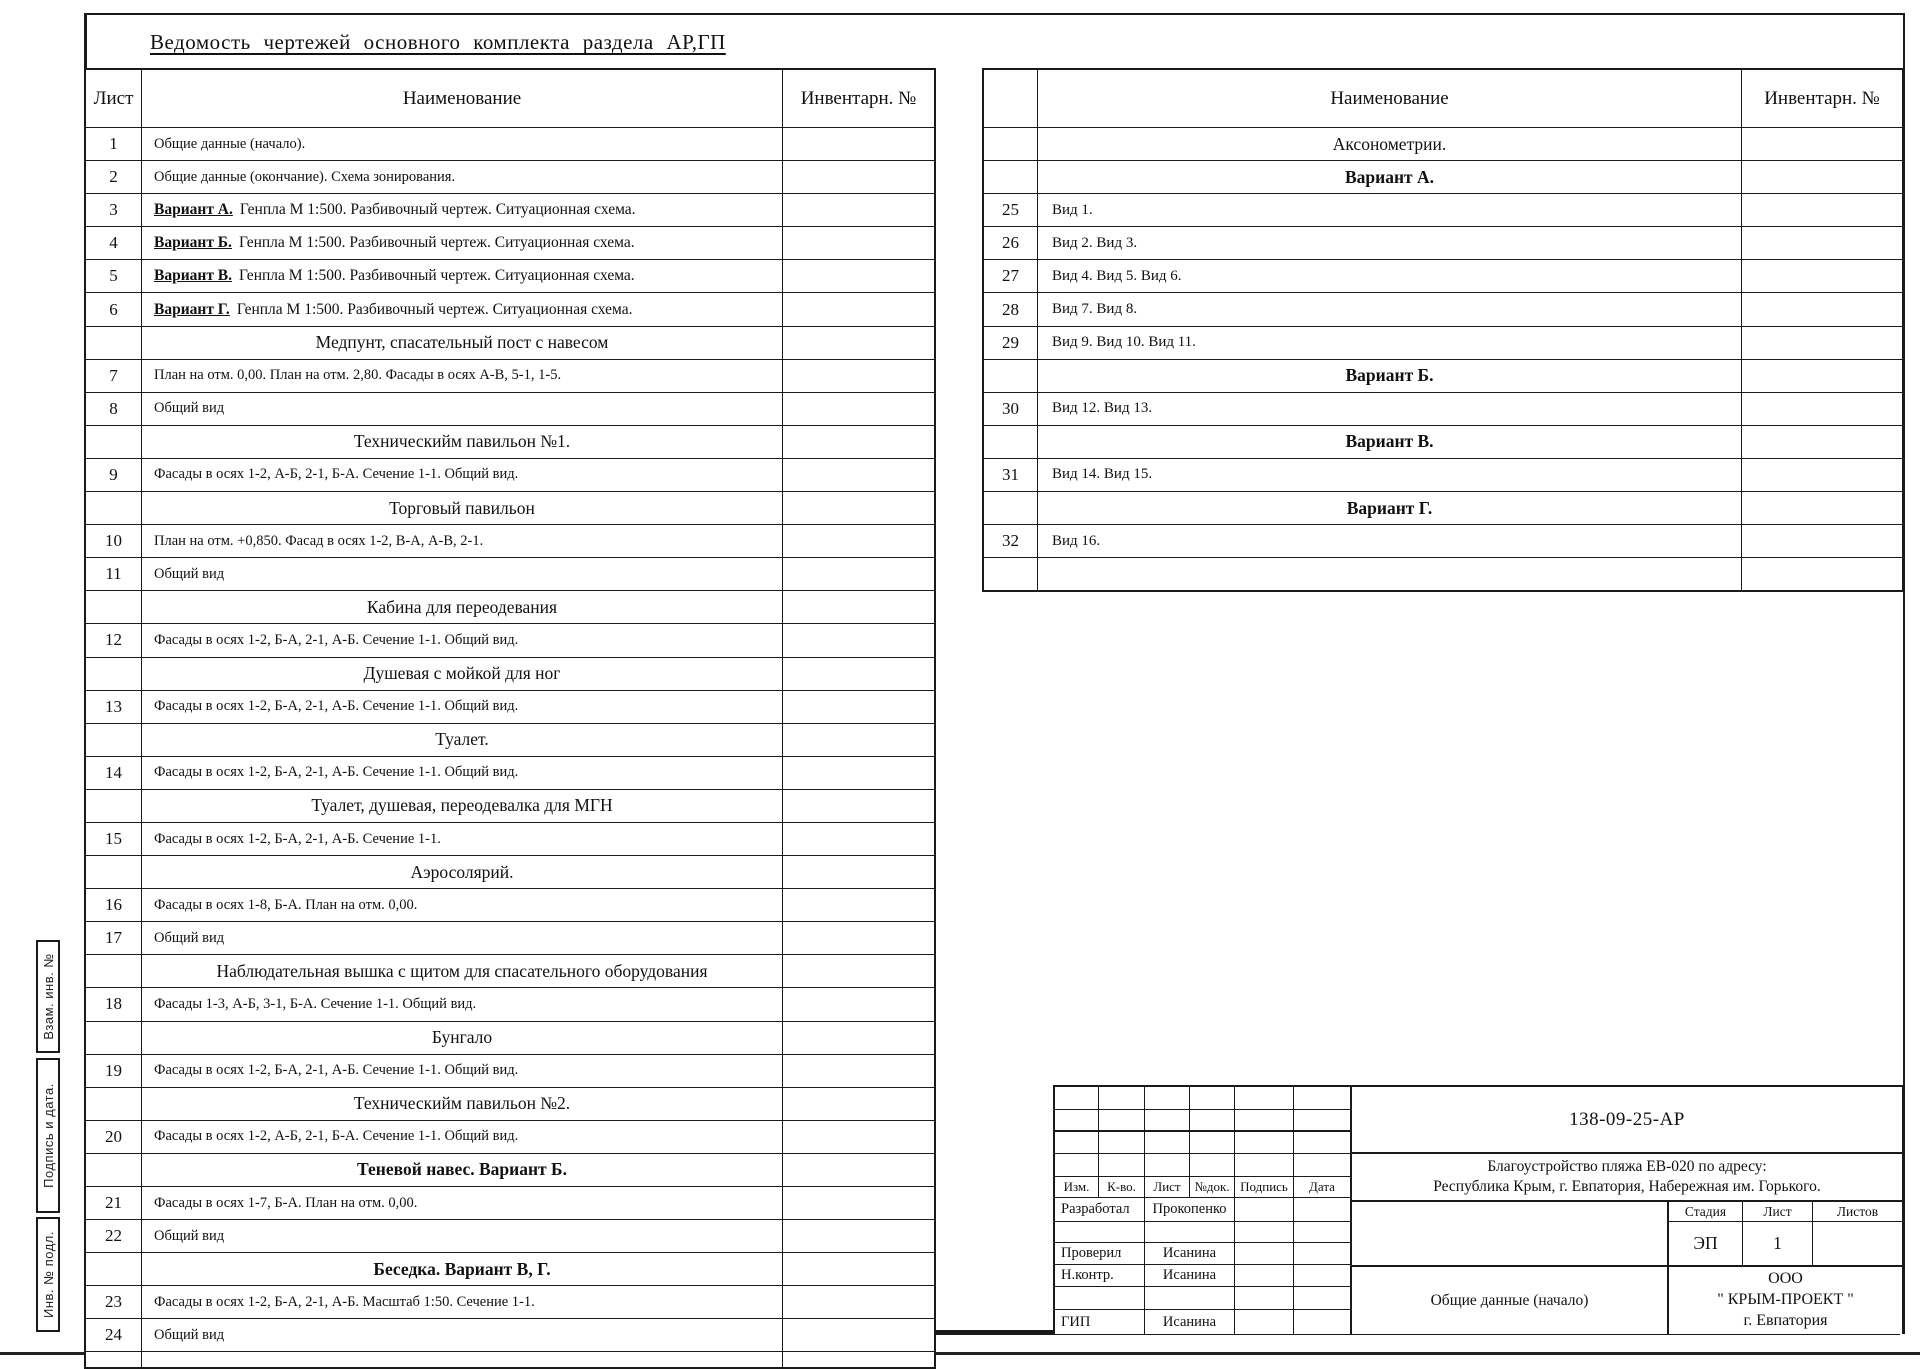 The height and width of the screenshot is (1369, 1920). I want to click on sheet-number-cell: 7, so click(114, 375).